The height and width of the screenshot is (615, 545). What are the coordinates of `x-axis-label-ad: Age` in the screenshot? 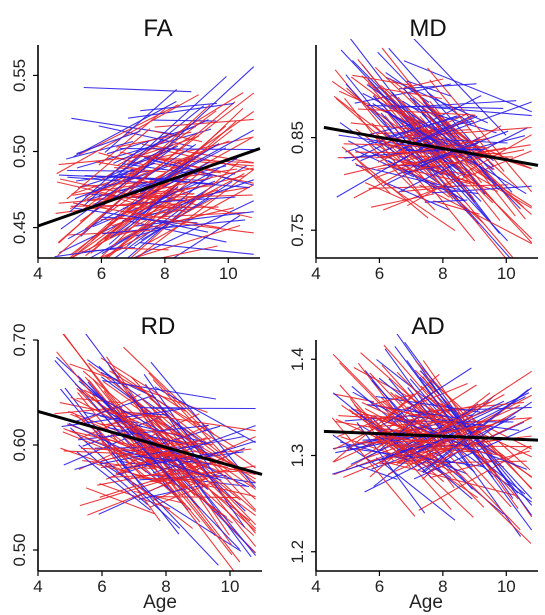 It's located at (426, 602).